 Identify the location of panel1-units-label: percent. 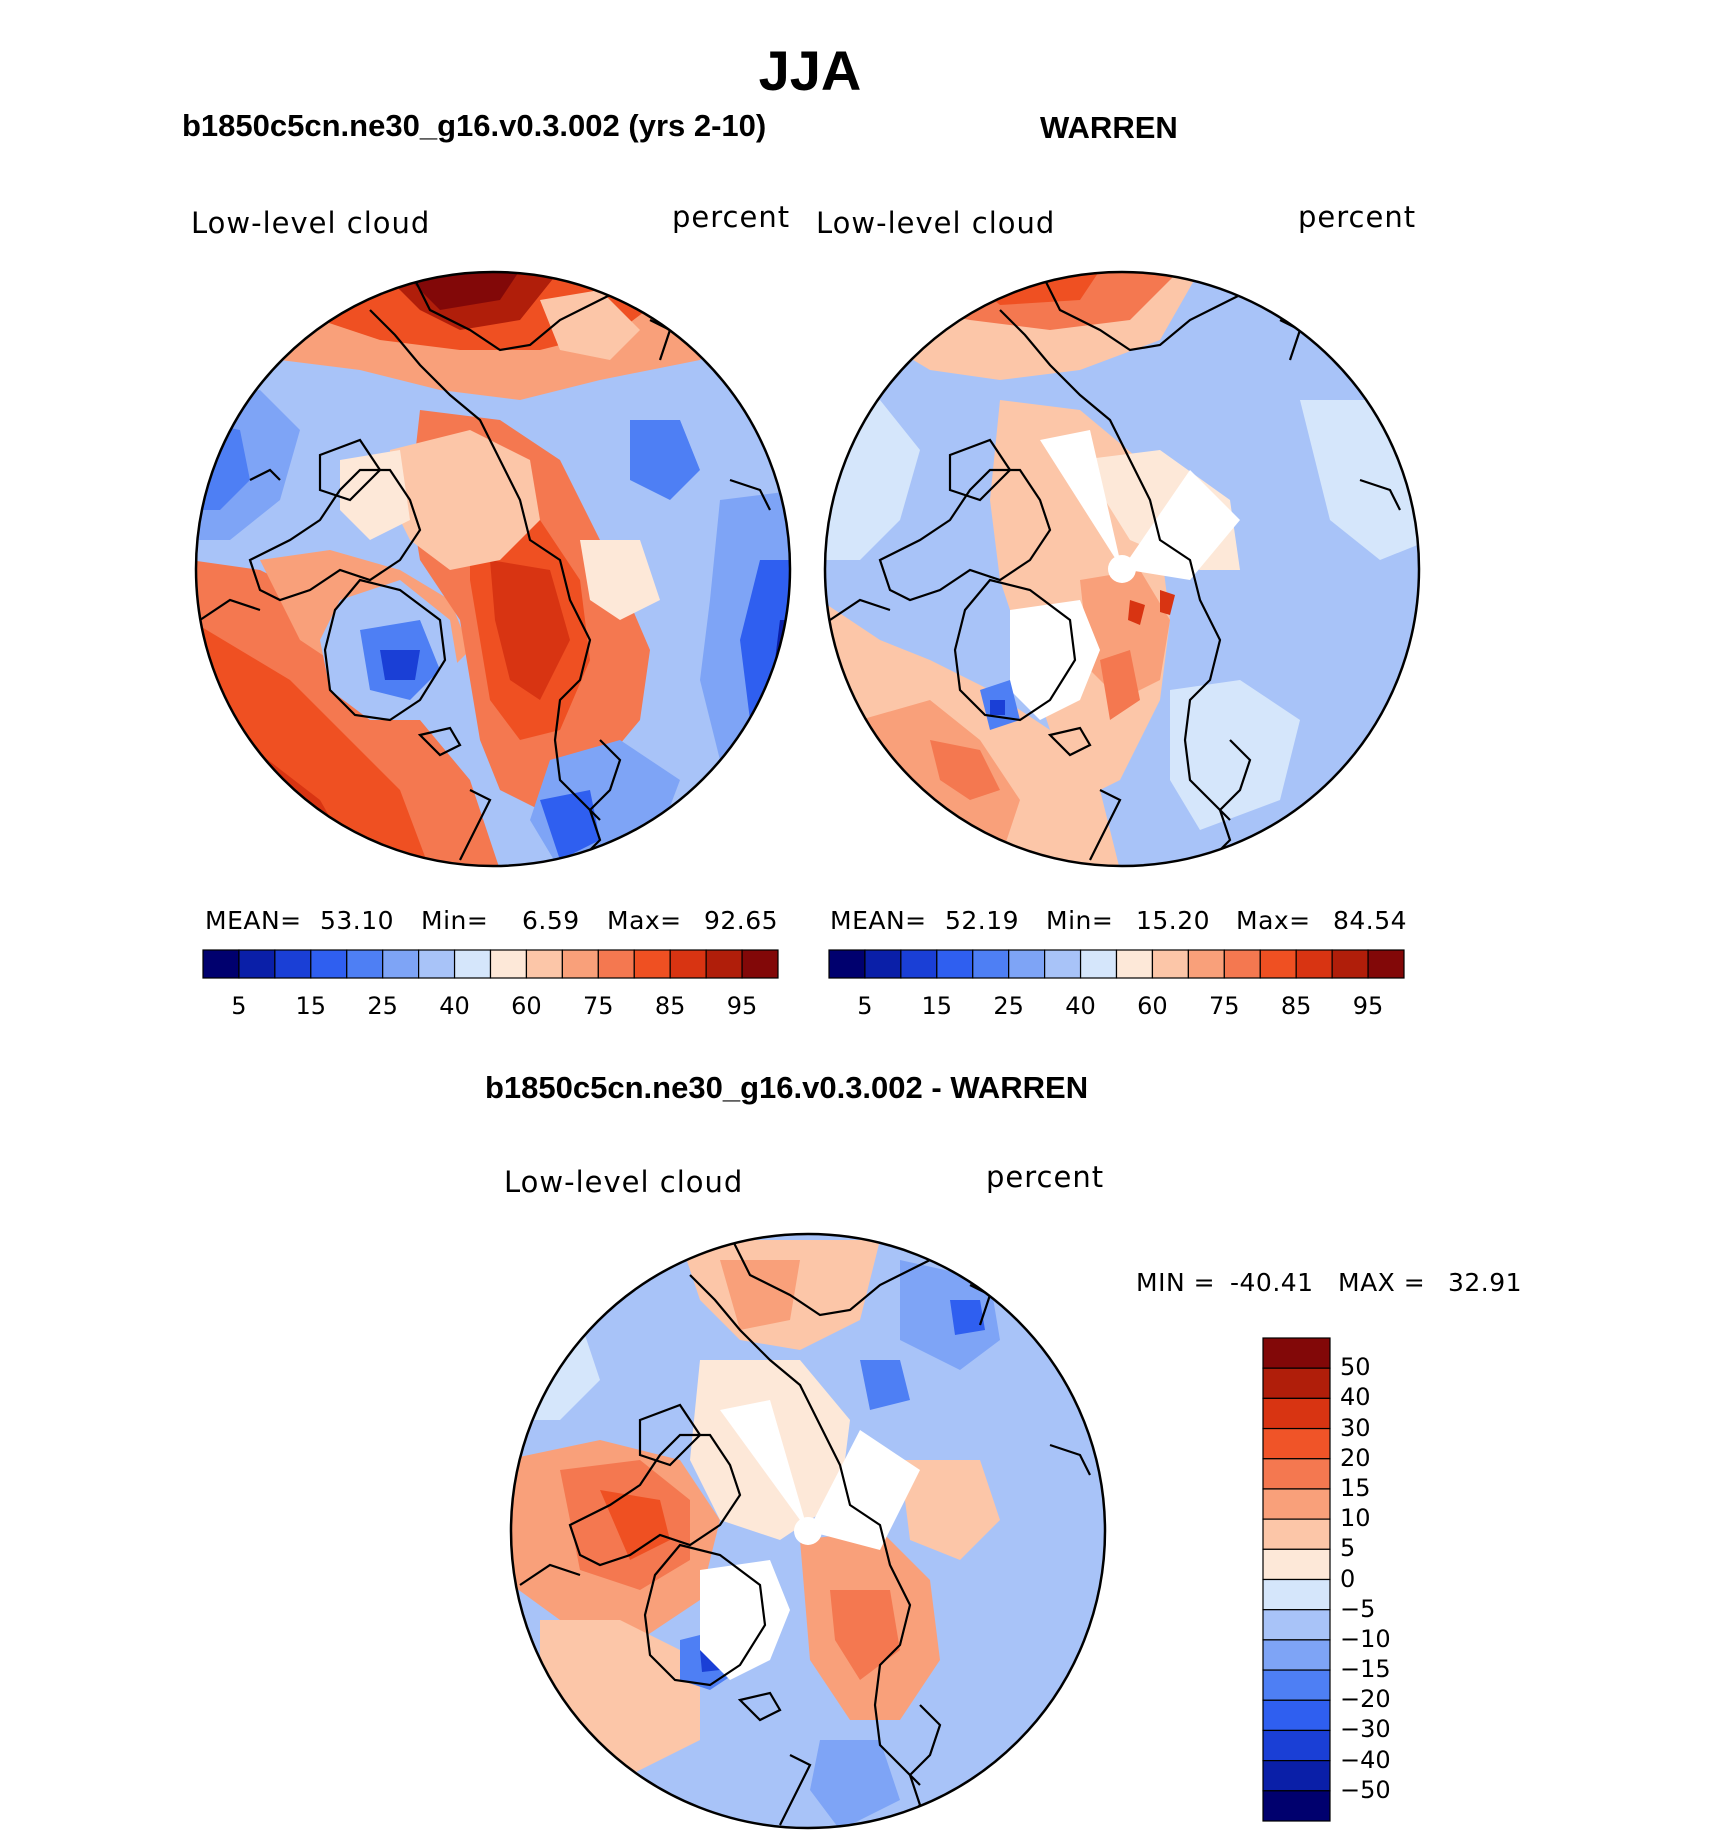
(731, 217).